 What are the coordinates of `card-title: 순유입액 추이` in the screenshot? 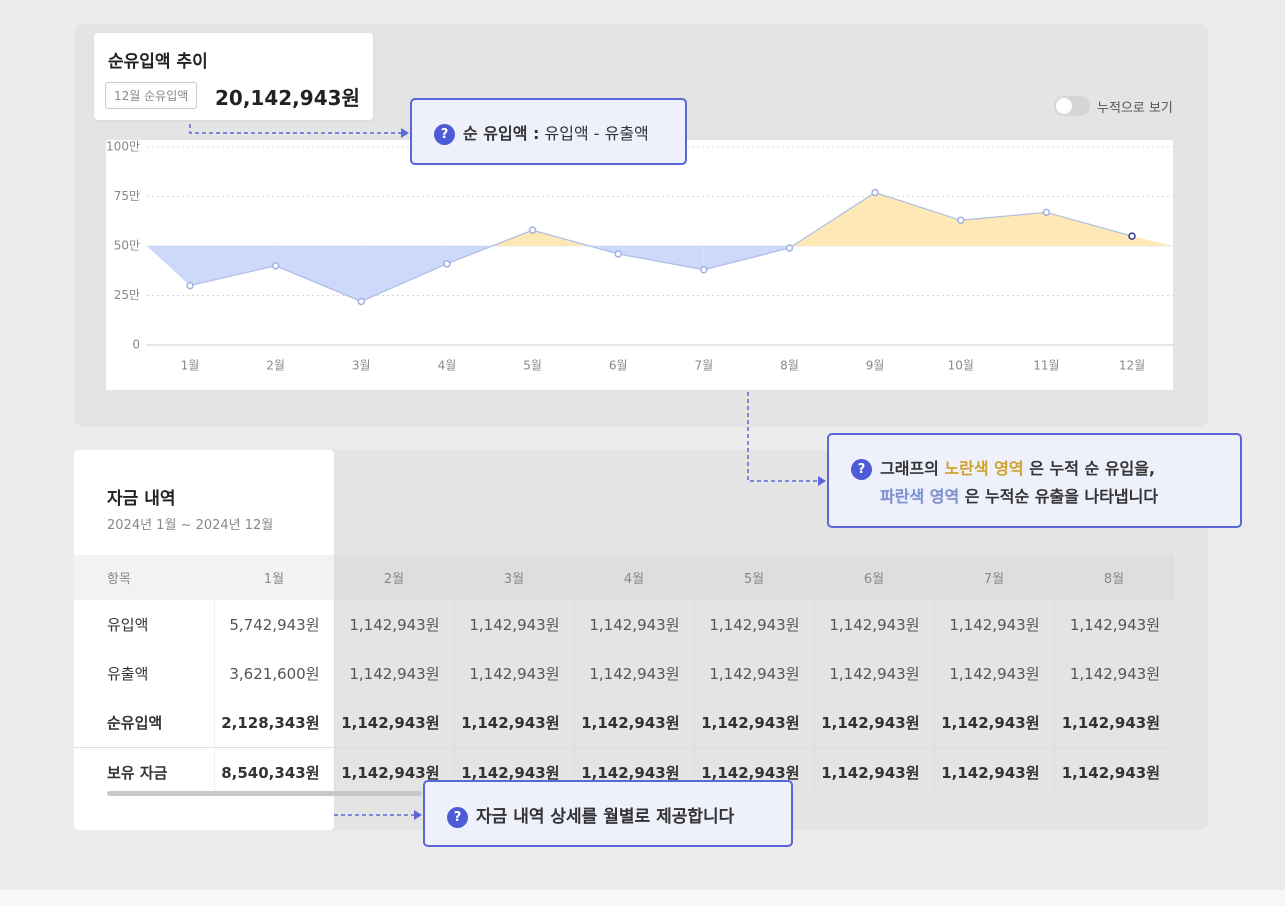 It's located at (158, 62).